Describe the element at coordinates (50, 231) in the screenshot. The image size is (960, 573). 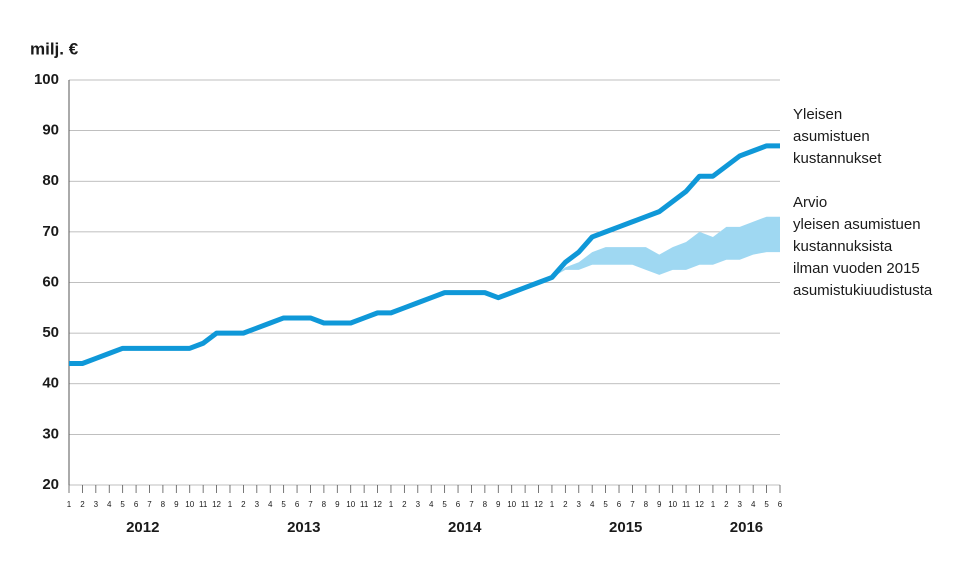
I see `y-tick-label: 70` at that location.